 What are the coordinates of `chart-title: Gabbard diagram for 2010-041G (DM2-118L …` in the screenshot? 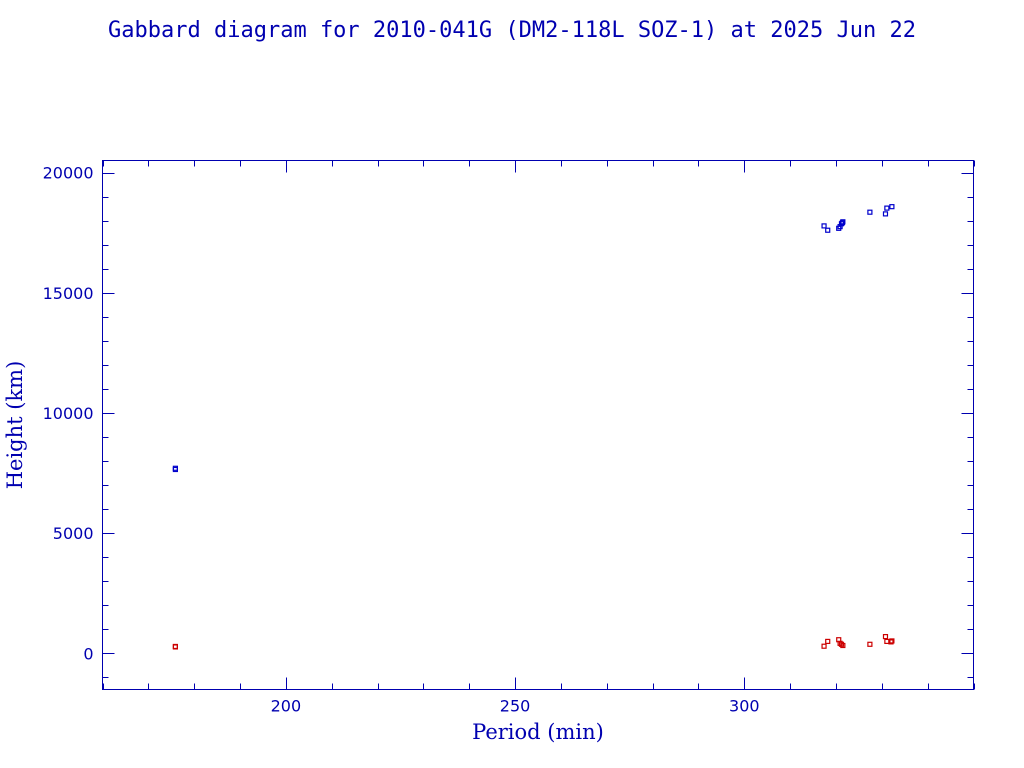 It's located at (512, 30).